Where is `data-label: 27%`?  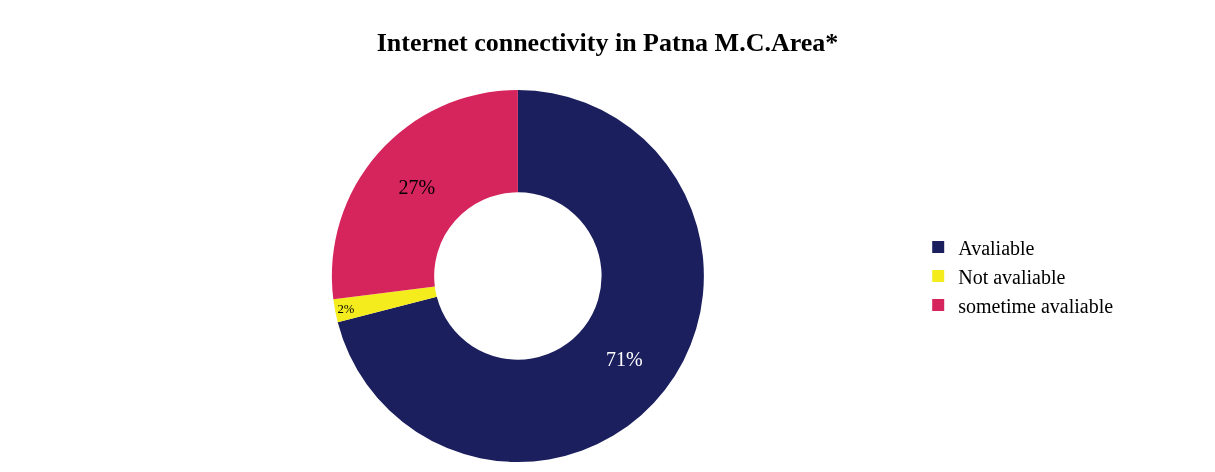 data-label: 27% is located at coordinates (417, 186).